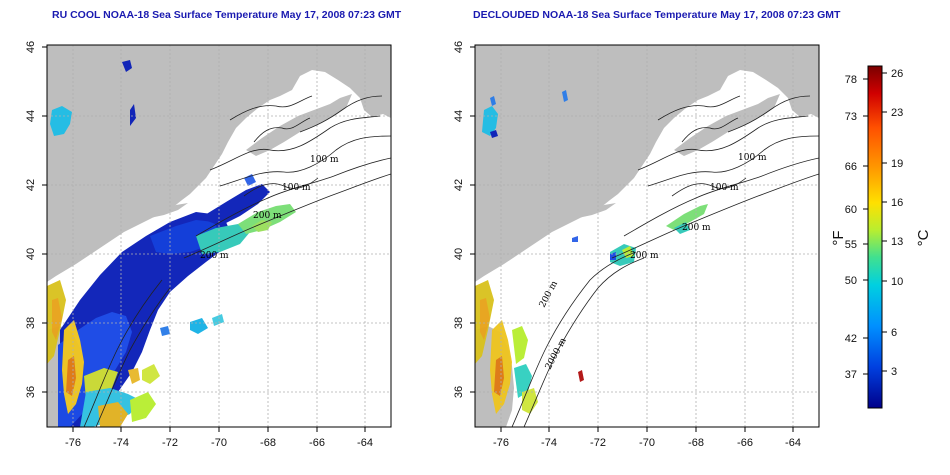  What do you see at coordinates (838, 237) in the screenshot?
I see `fahrenheit-unit-label: °F` at bounding box center [838, 237].